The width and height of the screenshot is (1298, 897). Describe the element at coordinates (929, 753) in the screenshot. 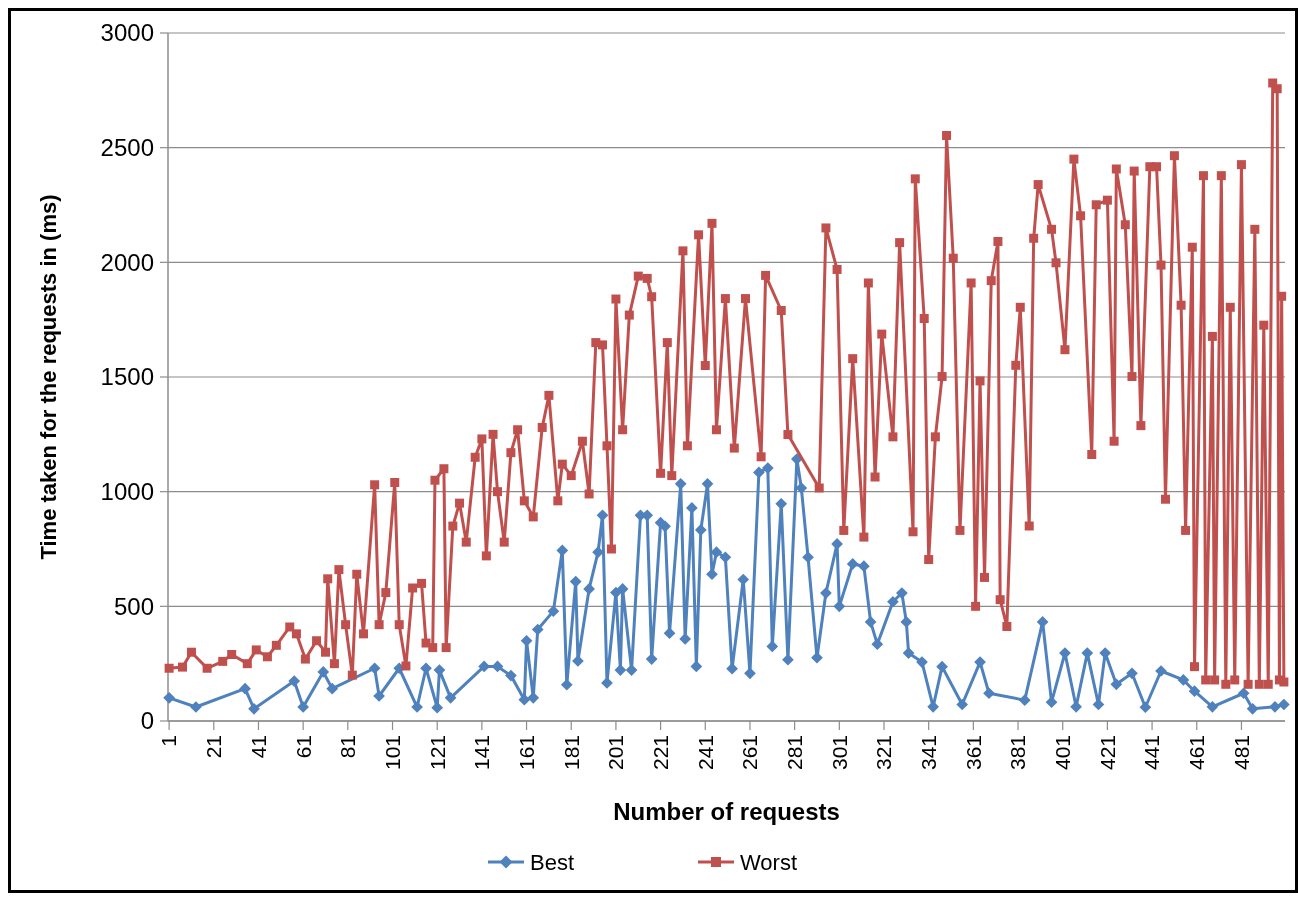

I see `x-tick-label: 341` at that location.